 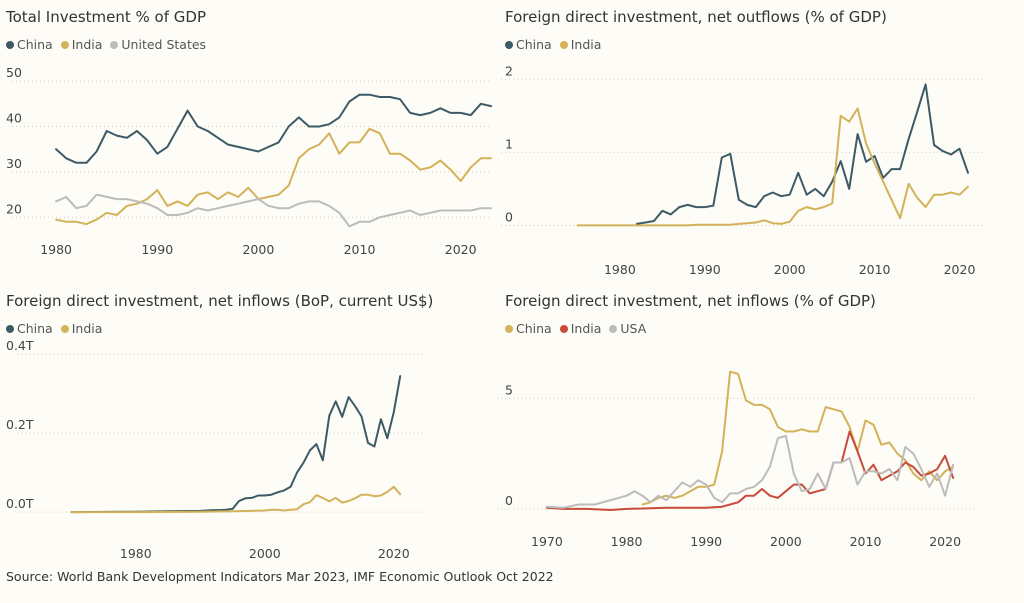 What do you see at coordinates (14, 72) in the screenshot?
I see `y-tick-label: 50` at bounding box center [14, 72].